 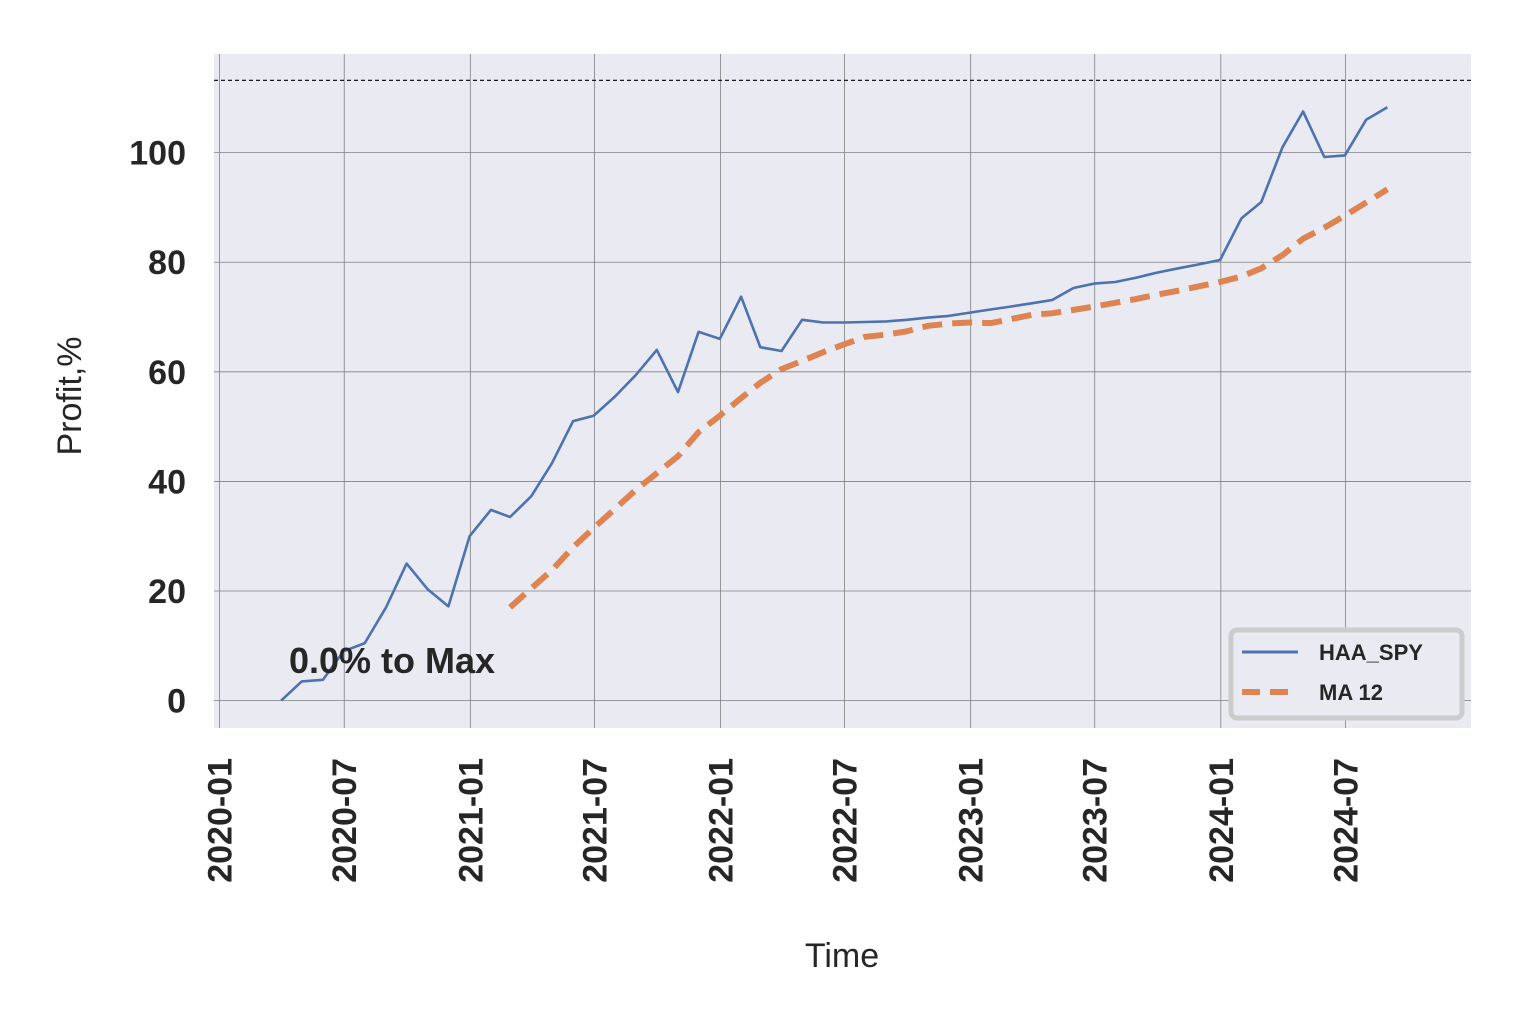 What do you see at coordinates (1371, 652) in the screenshot?
I see `legend-label-haa-spy: HAA_SPY` at bounding box center [1371, 652].